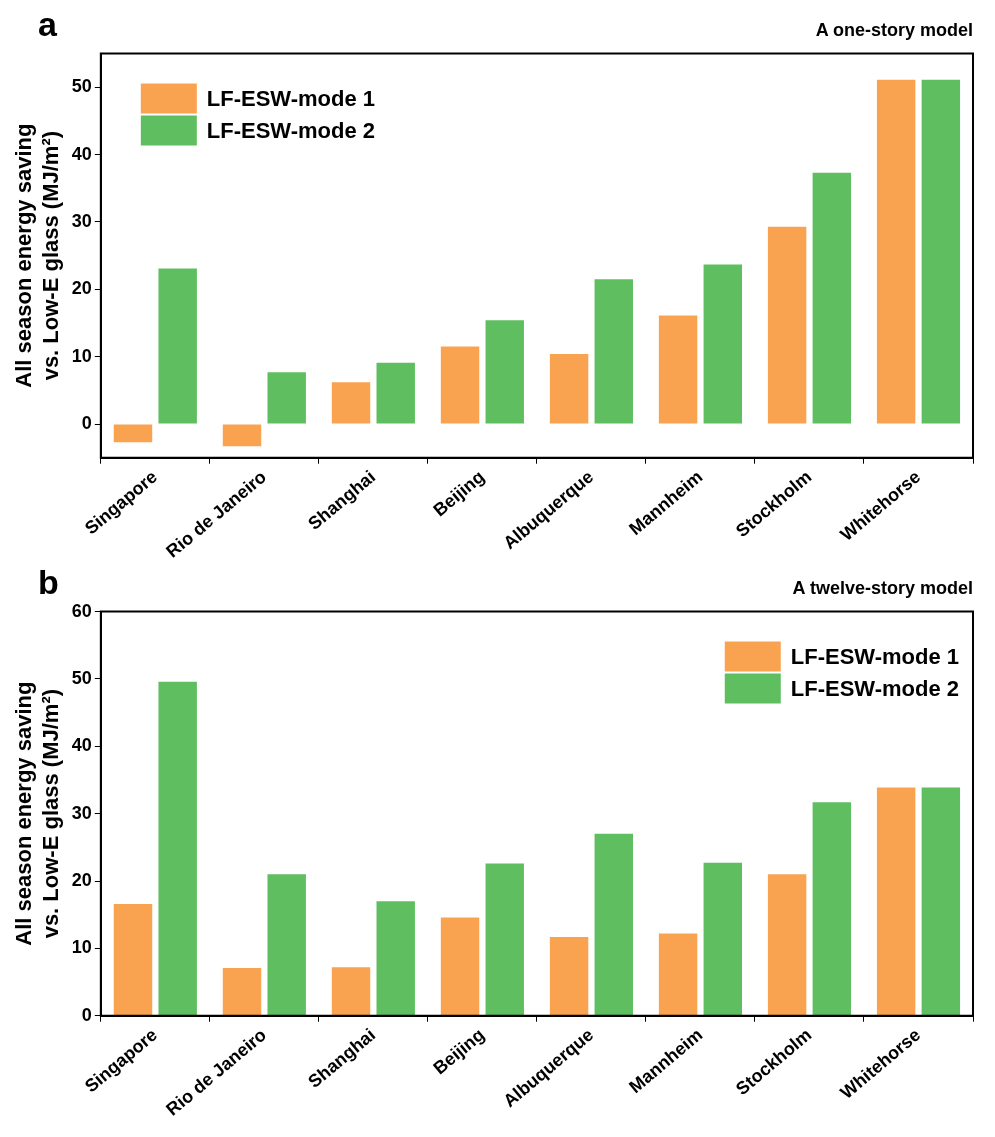 The height and width of the screenshot is (1137, 995). What do you see at coordinates (894, 29) in the screenshot?
I see `chart-title: A one-story model` at bounding box center [894, 29].